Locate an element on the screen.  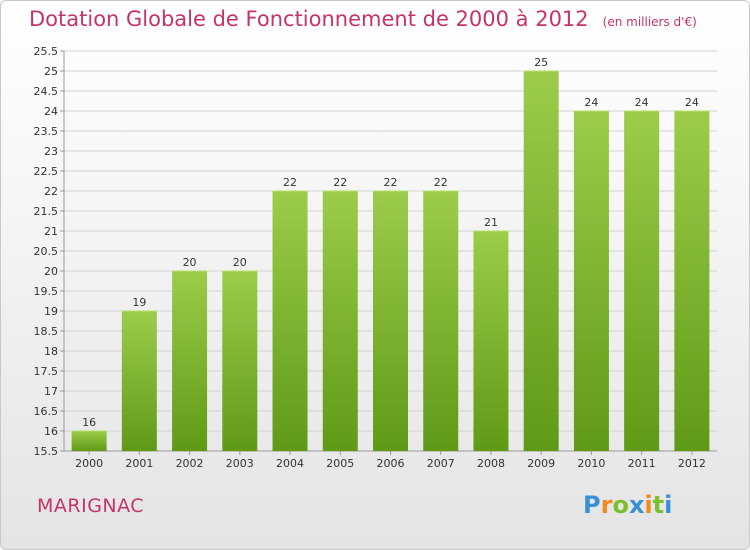
y-tick-label: 24.5 is located at coordinates (46, 91).